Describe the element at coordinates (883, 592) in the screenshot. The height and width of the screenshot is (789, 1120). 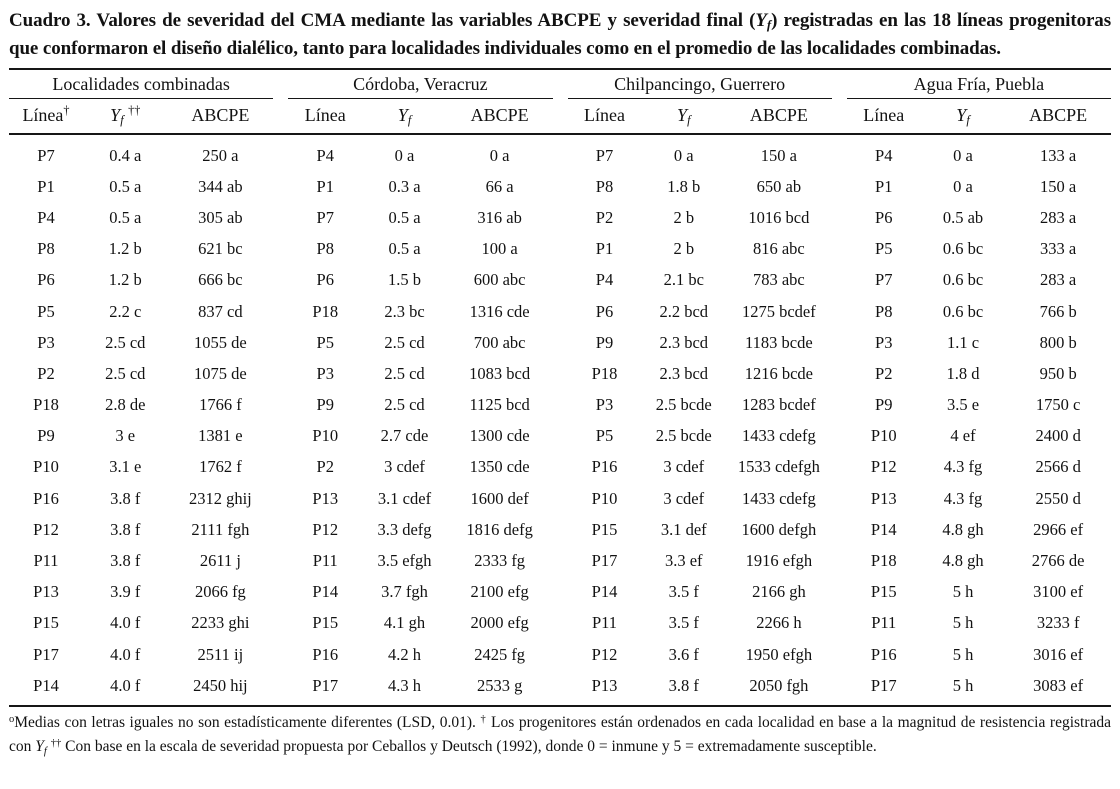
I see `cell-linea: P15` at that location.